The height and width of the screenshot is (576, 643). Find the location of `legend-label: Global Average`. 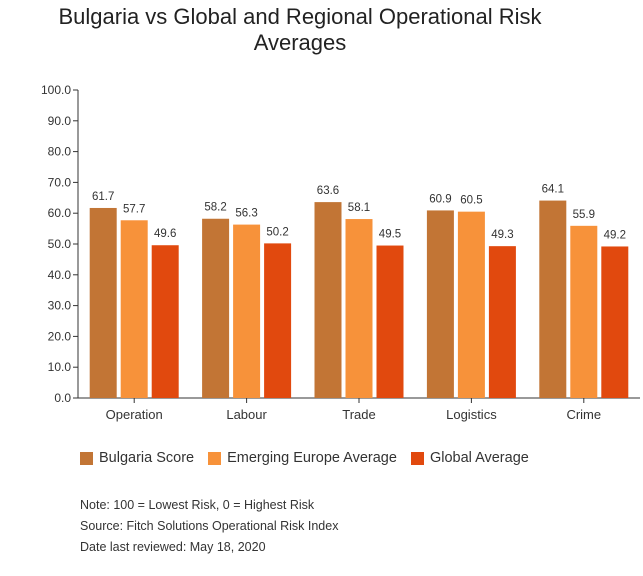

legend-label: Global Average is located at coordinates (479, 458).